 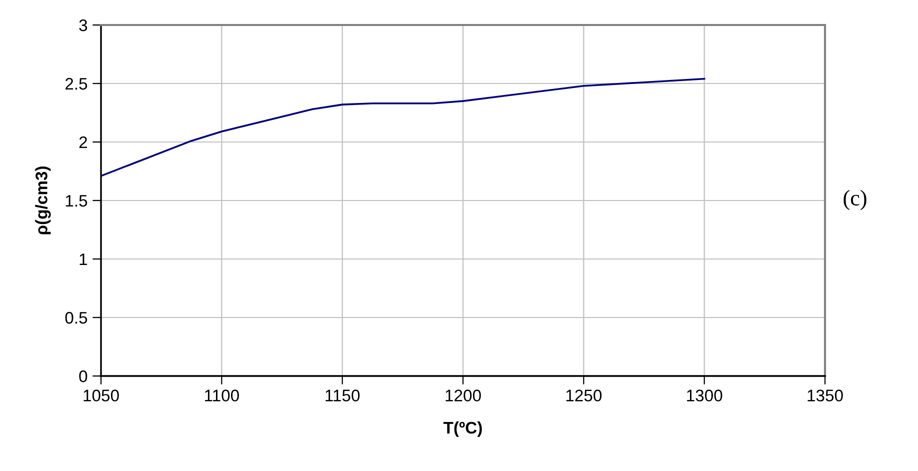 What do you see at coordinates (83, 142) in the screenshot?
I see `y-tick-label: 2` at bounding box center [83, 142].